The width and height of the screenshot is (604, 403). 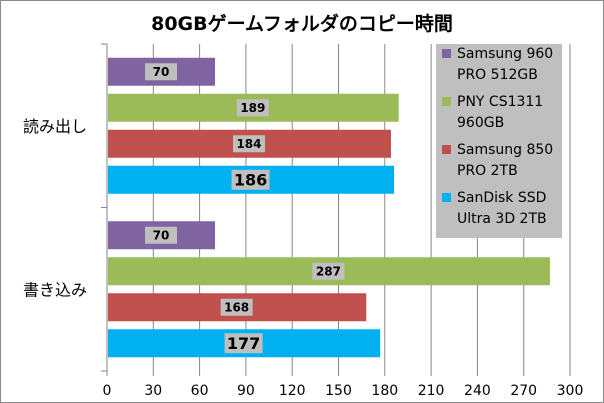 I want to click on x-tick-label: 270, so click(x=523, y=391).